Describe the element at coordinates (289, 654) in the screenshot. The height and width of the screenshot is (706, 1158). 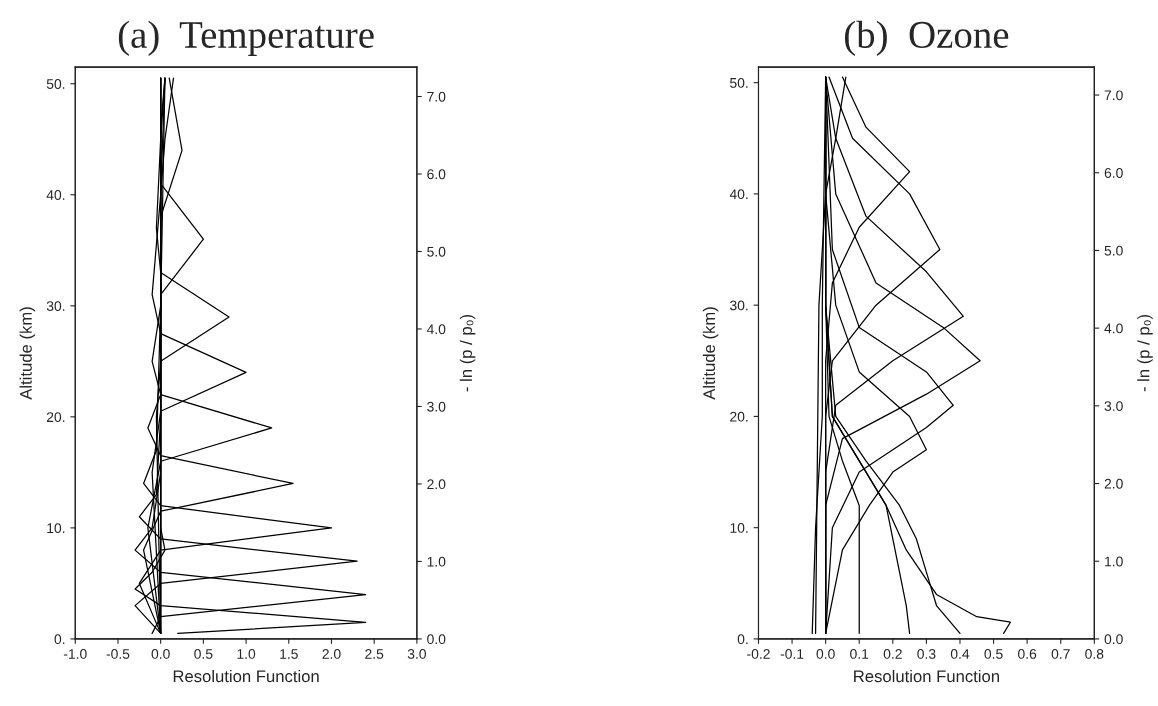
I see `x-tick-label: 1.5` at that location.